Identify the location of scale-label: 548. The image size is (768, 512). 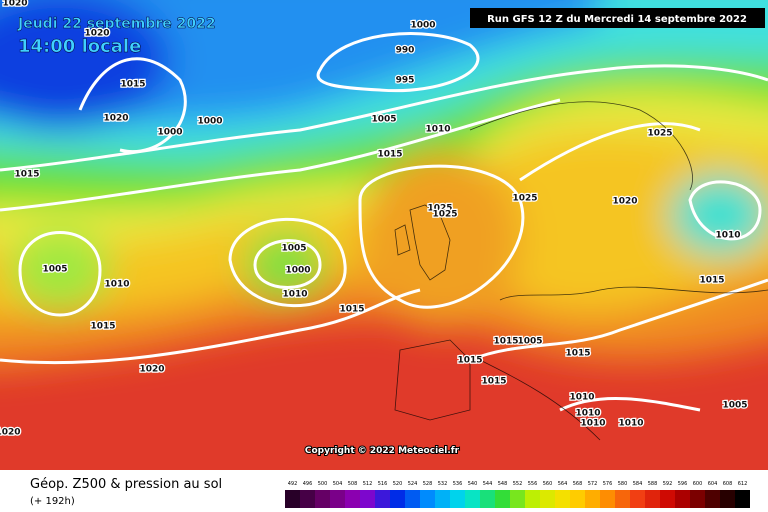
(503, 484).